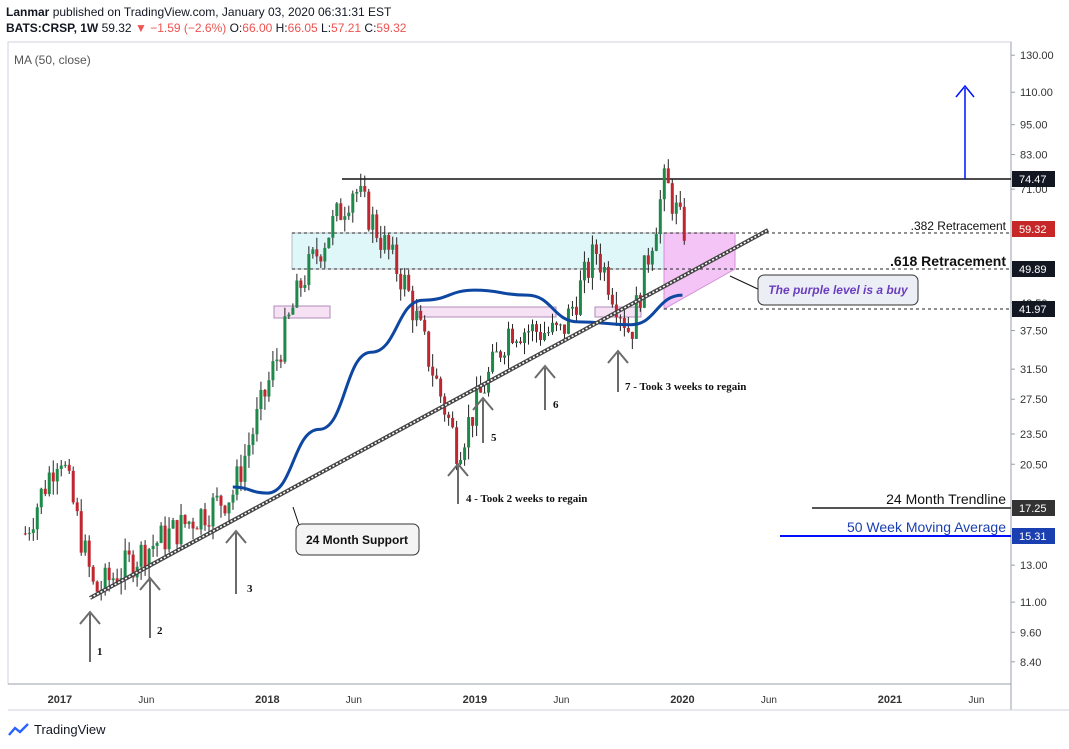  What do you see at coordinates (890, 700) in the screenshot?
I see `x-tick-label: 2021` at bounding box center [890, 700].